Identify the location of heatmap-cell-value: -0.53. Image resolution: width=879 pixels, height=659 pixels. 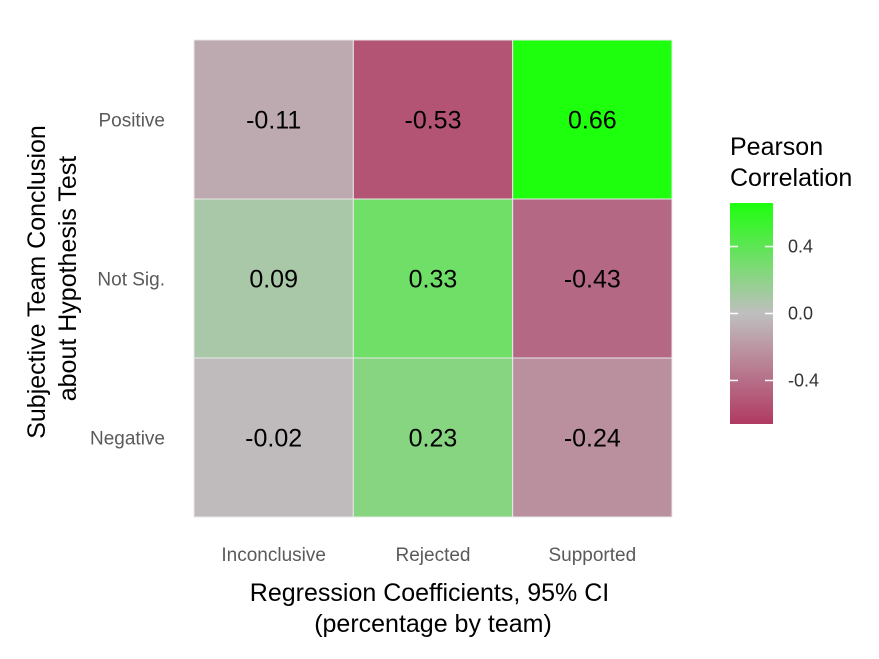
(433, 121).